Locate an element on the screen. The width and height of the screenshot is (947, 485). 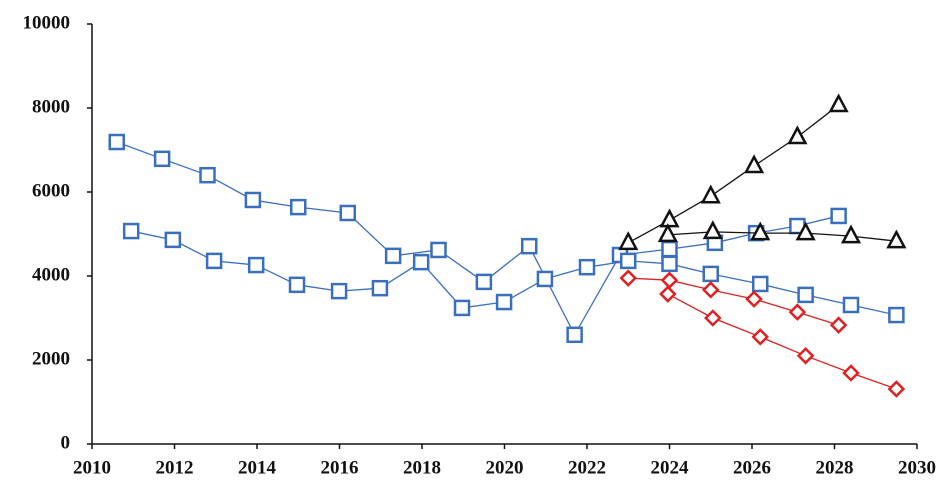
x-tick-label: 2014 is located at coordinates (257, 467).